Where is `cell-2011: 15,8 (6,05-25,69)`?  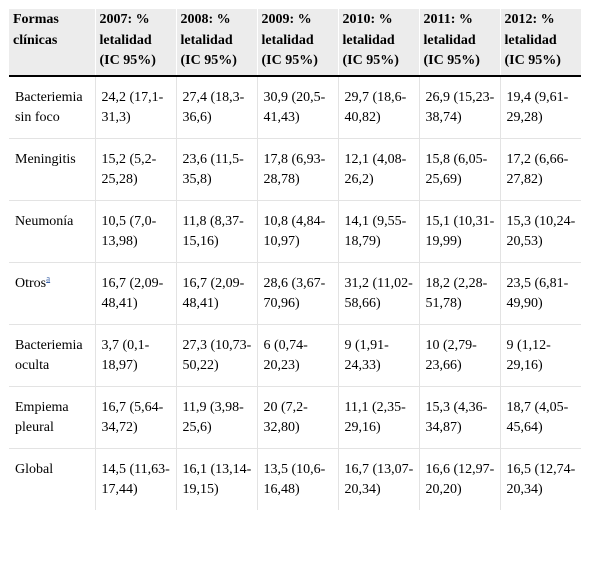 cell-2011: 15,8 (6,05-25,69) is located at coordinates (459, 169).